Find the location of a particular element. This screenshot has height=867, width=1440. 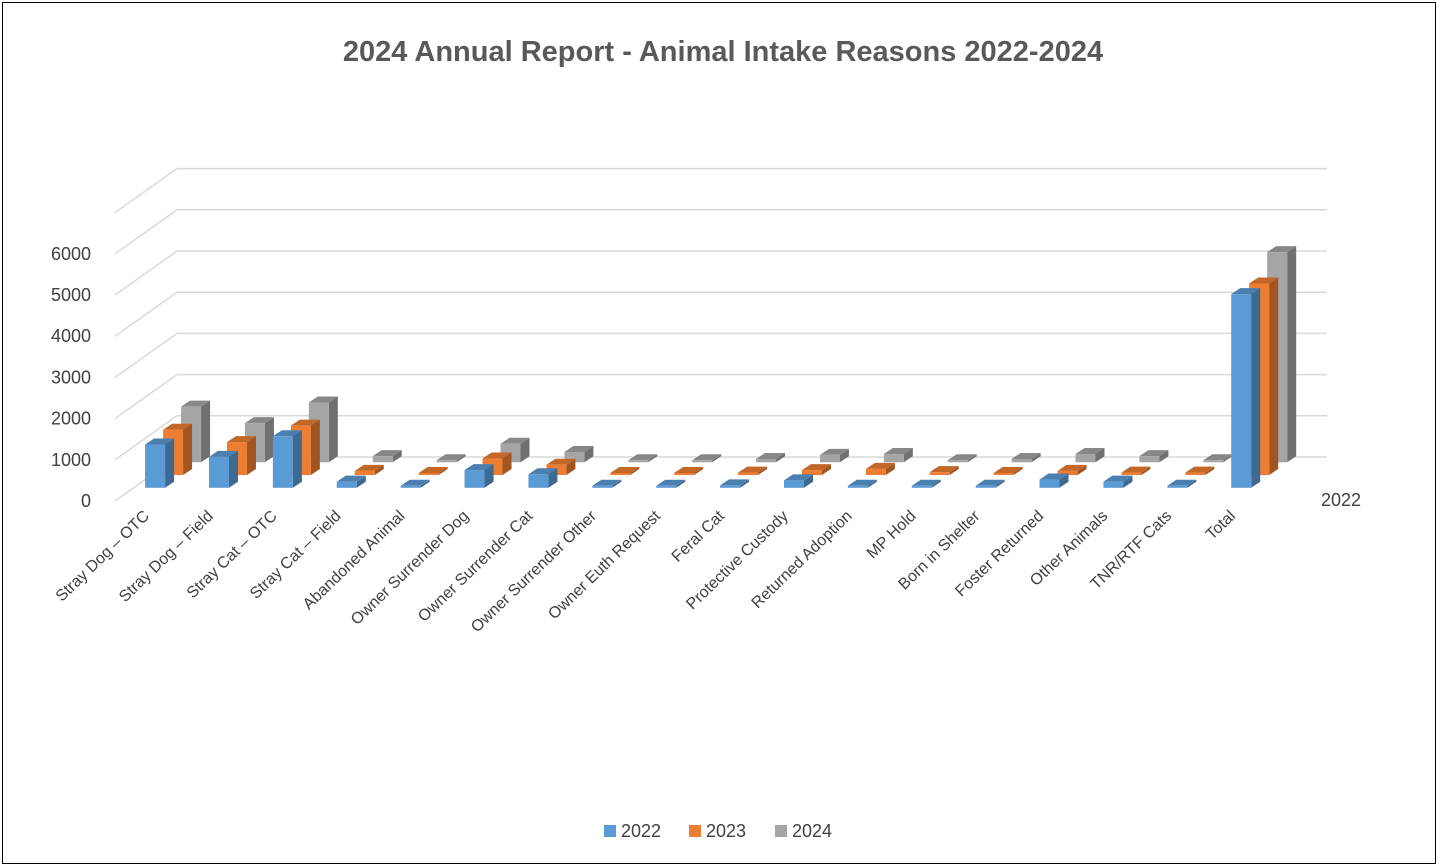

legend-item-2023: 2023 is located at coordinates (717, 831).